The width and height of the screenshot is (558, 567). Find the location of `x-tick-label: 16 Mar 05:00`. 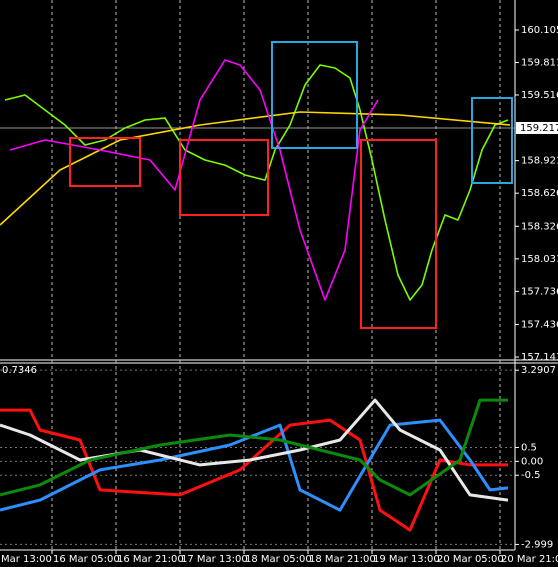

x-tick-label: 16 Mar 05:00 is located at coordinates (86, 559).